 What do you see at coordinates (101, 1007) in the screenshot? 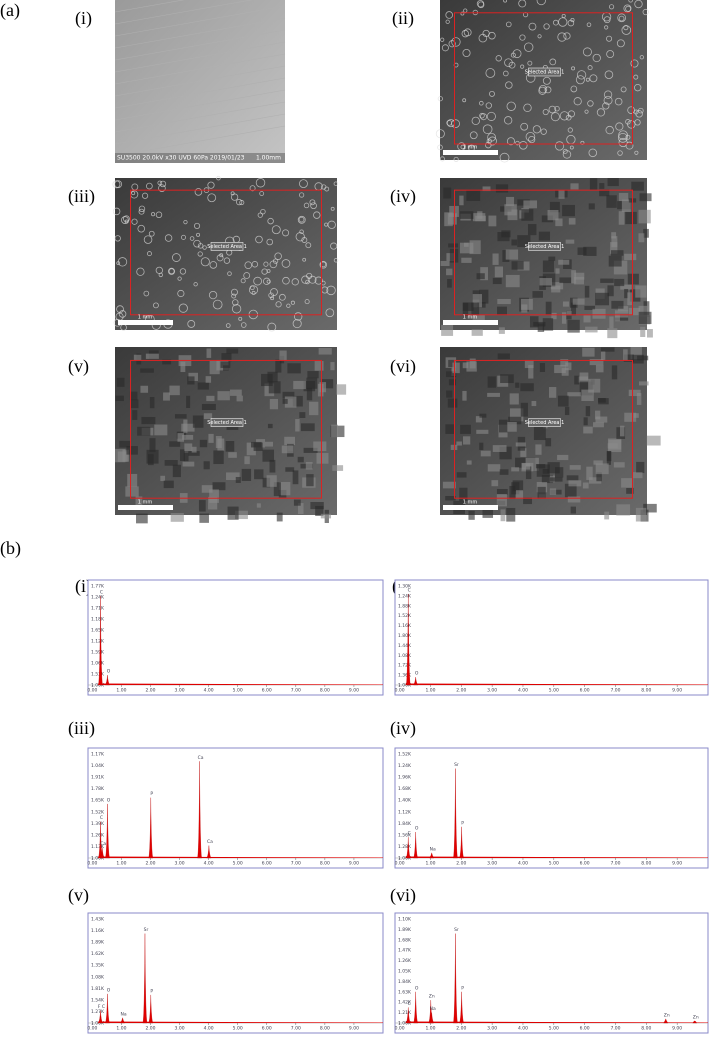
I see `peak-label: F C` at bounding box center [101, 1007].